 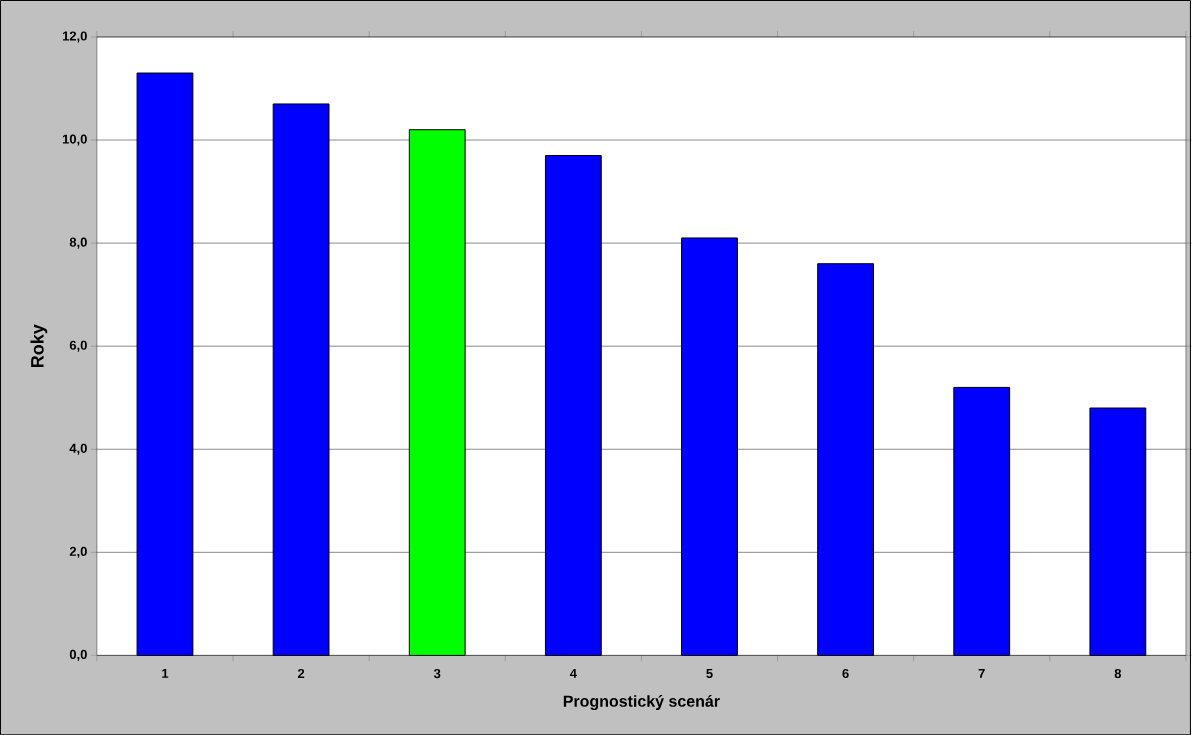 What do you see at coordinates (74, 140) in the screenshot?
I see `y-tick-label: 10,0` at bounding box center [74, 140].